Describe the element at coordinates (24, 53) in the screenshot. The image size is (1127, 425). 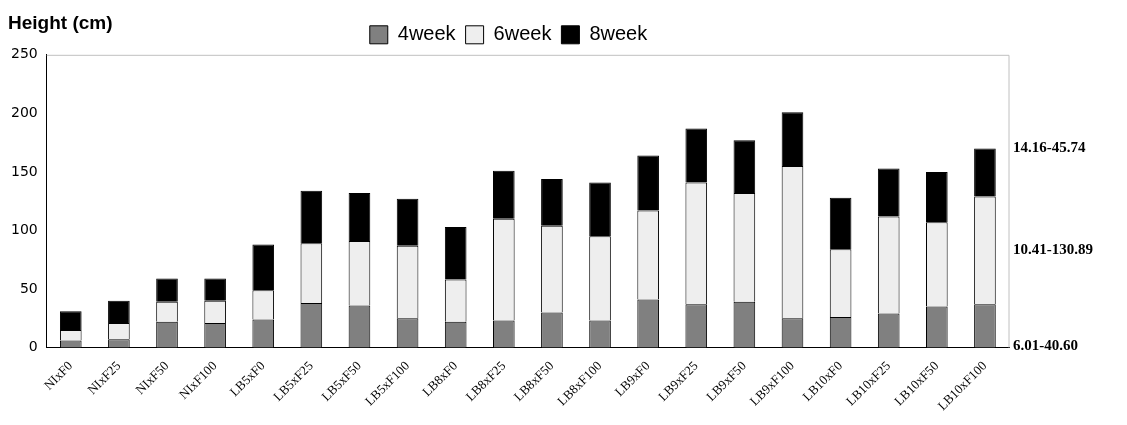
I see `y-tick-label: 250` at that location.